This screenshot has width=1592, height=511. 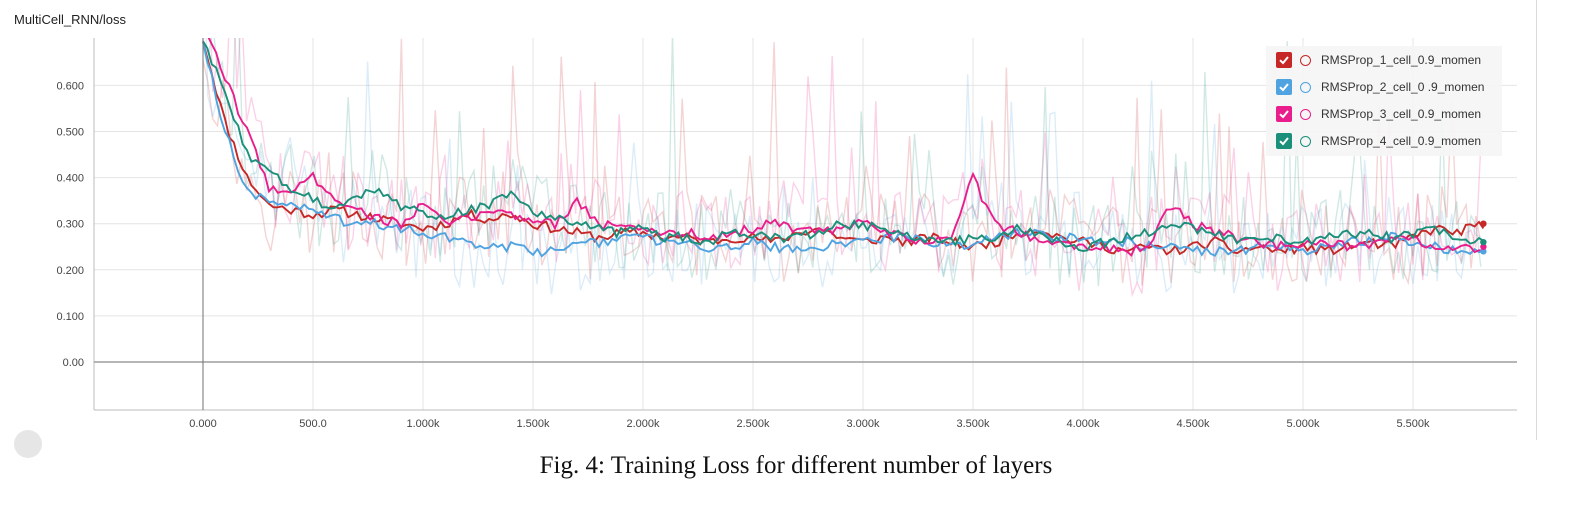 What do you see at coordinates (423, 424) in the screenshot?
I see `x-tick-label: 1.000k` at bounding box center [423, 424].